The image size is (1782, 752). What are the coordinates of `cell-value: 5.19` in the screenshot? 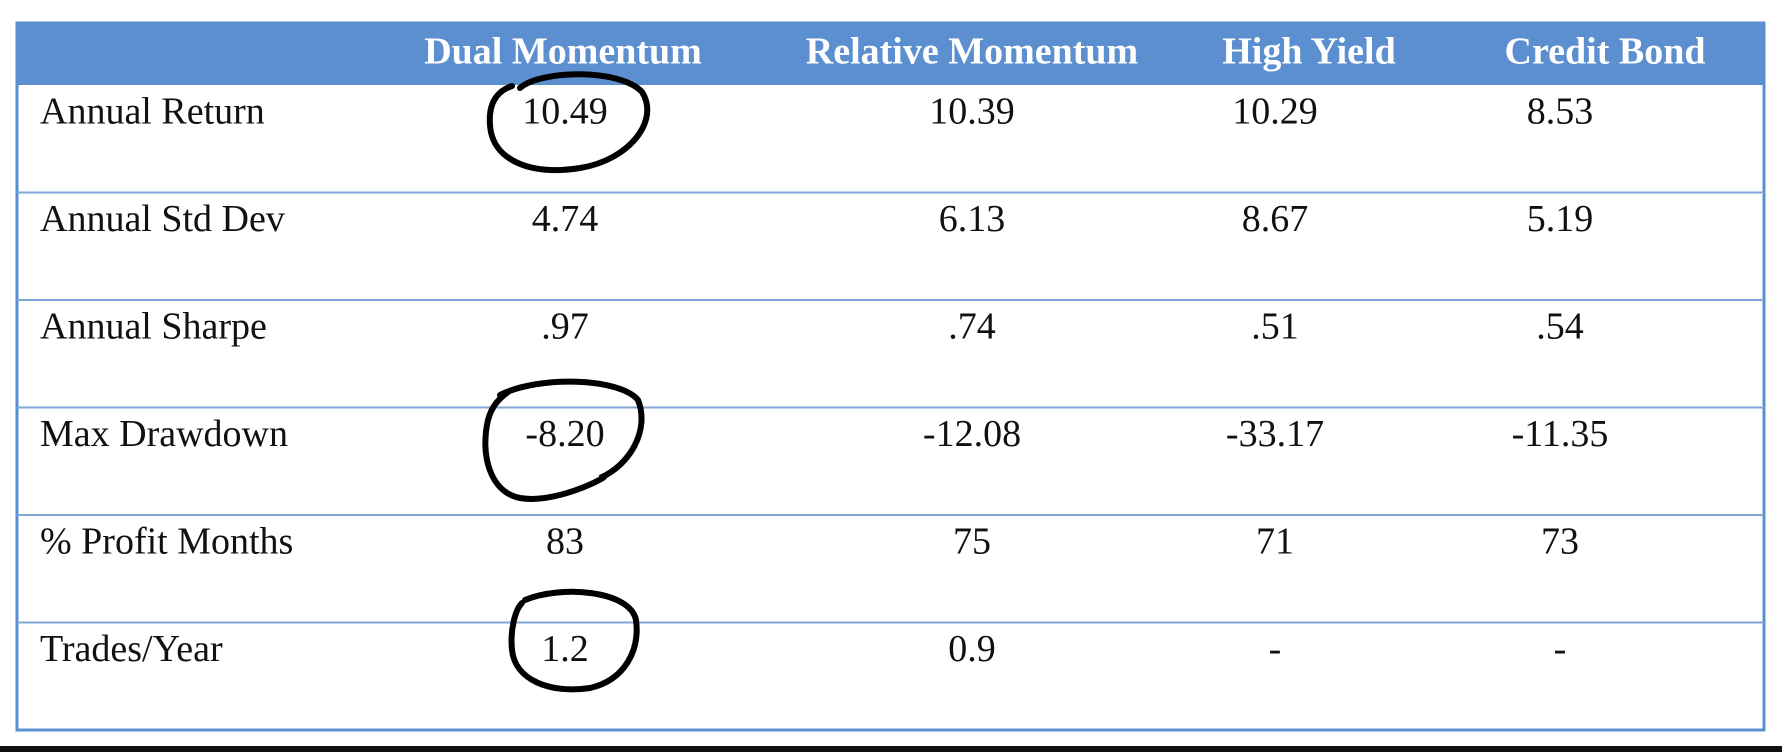 It's located at (1560, 219).